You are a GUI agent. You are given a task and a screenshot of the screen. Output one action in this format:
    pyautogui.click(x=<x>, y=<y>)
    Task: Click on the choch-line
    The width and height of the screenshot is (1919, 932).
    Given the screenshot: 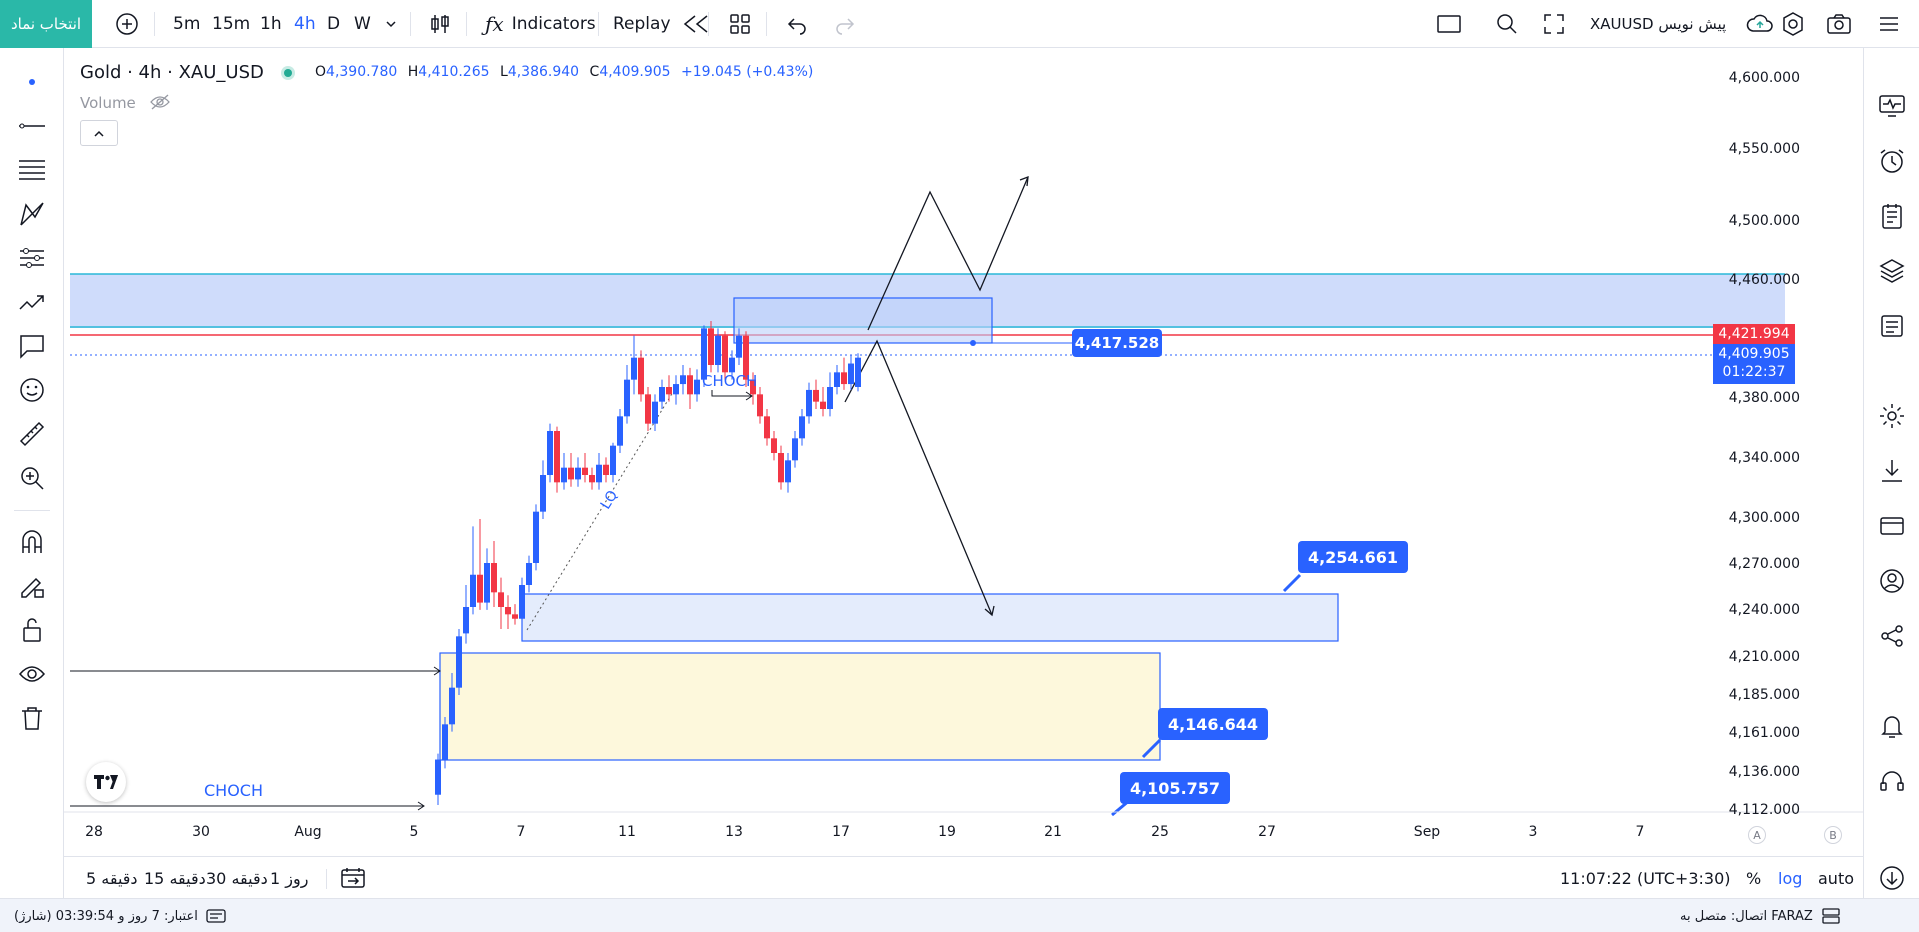 What is the action you would take?
    pyautogui.click(x=731, y=393)
    